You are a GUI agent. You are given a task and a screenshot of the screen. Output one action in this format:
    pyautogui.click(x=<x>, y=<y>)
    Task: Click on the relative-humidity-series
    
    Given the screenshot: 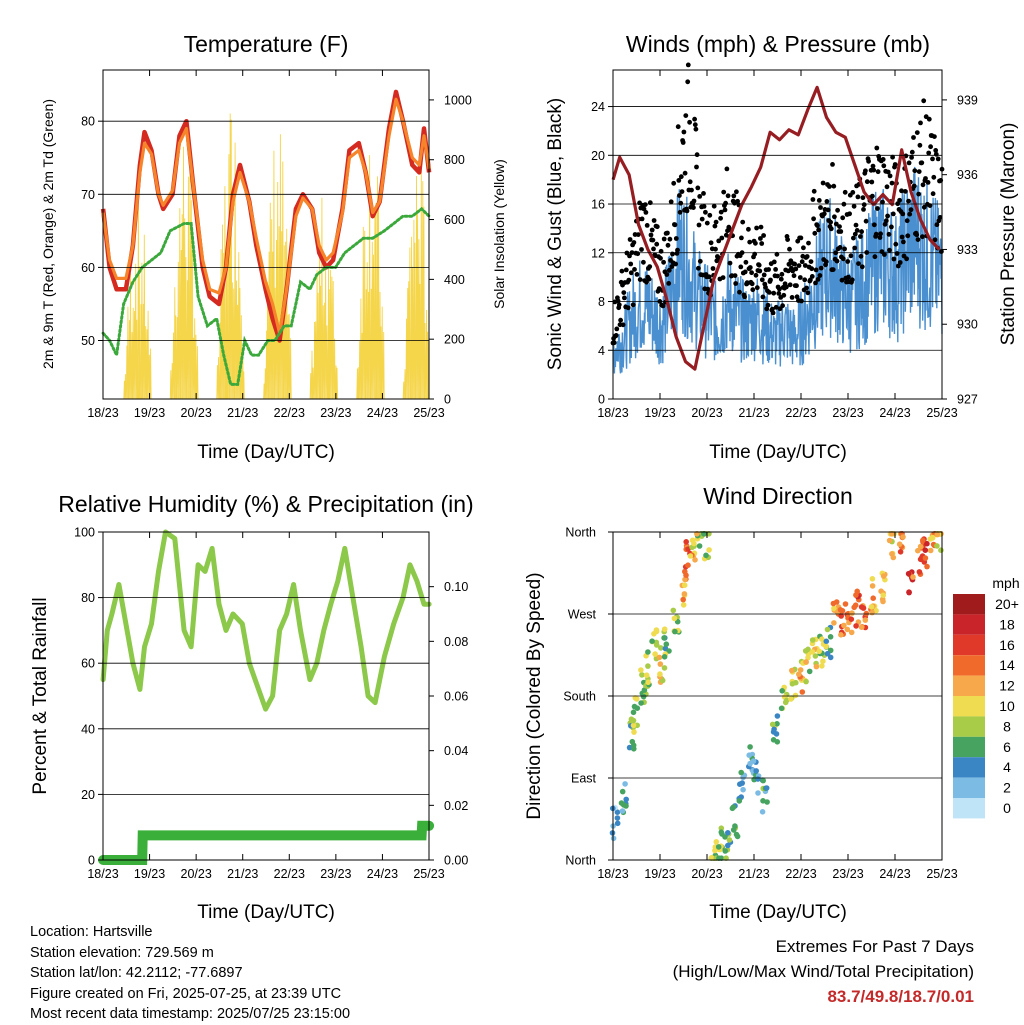 What is the action you would take?
    pyautogui.click(x=266, y=620)
    